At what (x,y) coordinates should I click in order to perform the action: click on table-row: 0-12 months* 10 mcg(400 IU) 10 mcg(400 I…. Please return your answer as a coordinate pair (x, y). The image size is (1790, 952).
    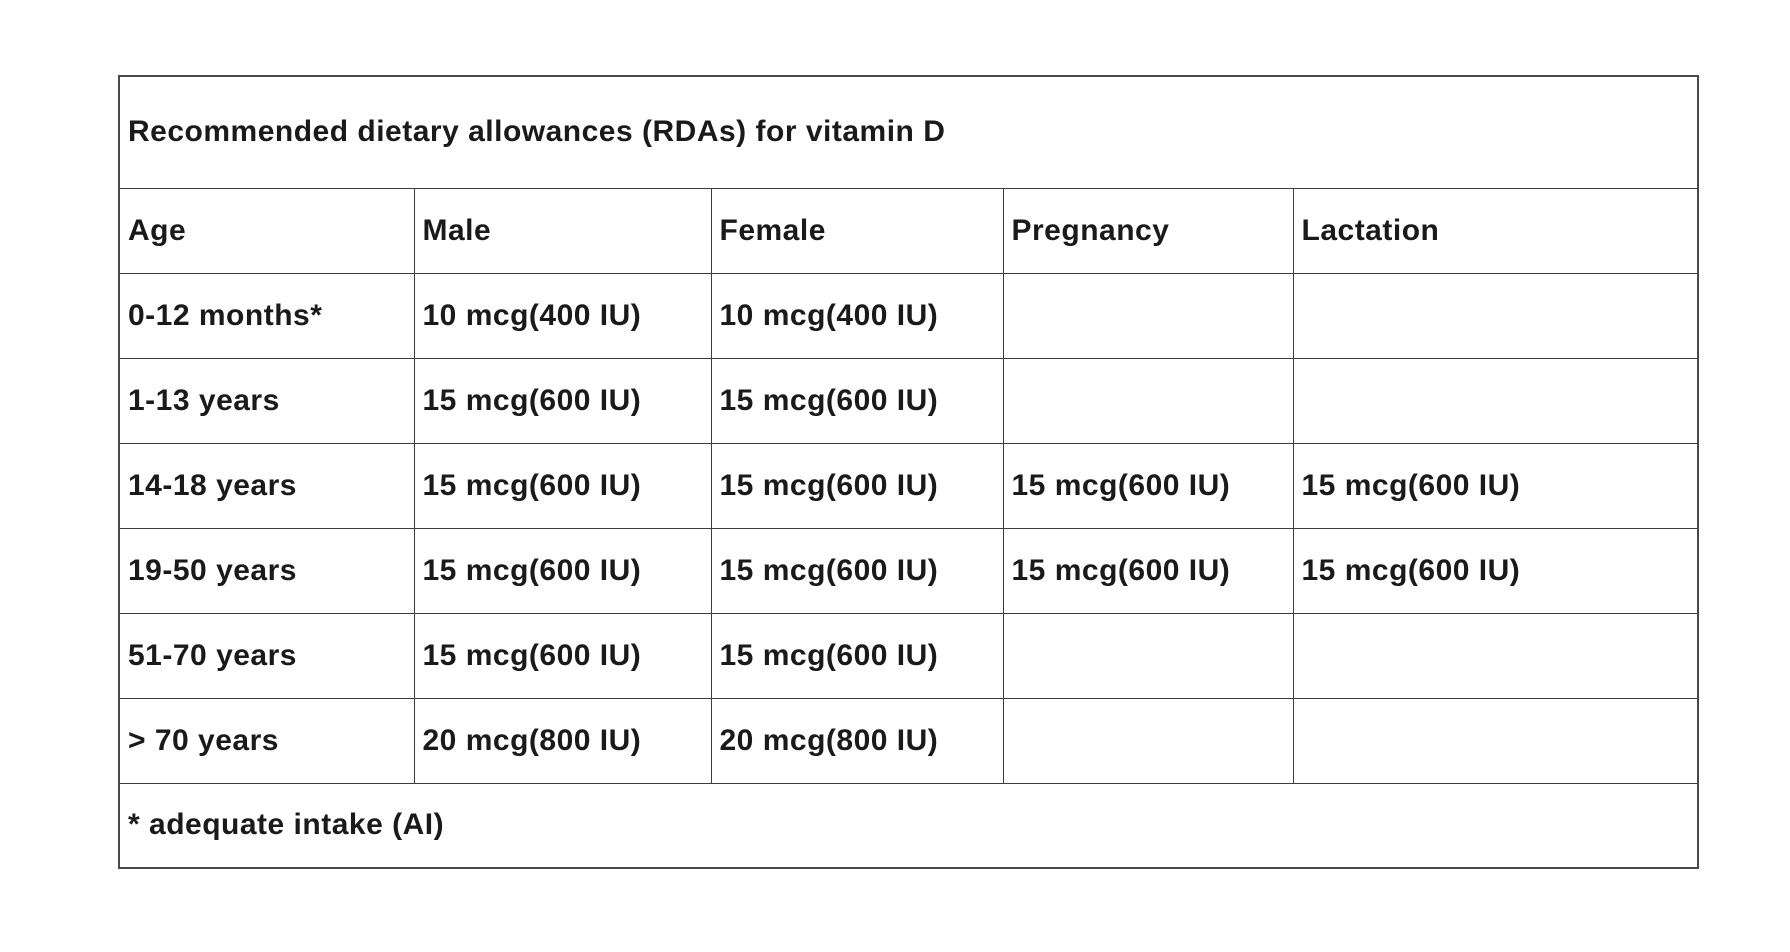
    Looking at the image, I should click on (908, 315).